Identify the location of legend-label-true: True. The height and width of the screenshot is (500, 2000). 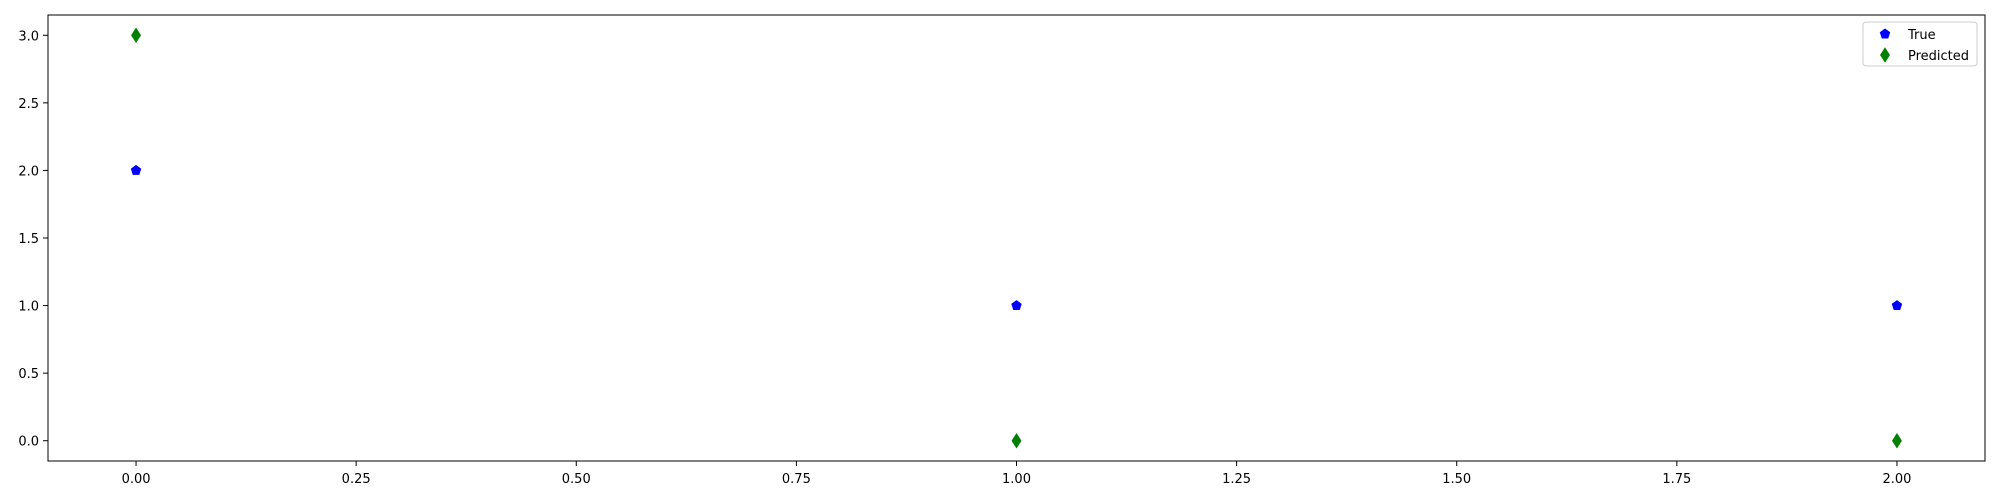
(1921, 35).